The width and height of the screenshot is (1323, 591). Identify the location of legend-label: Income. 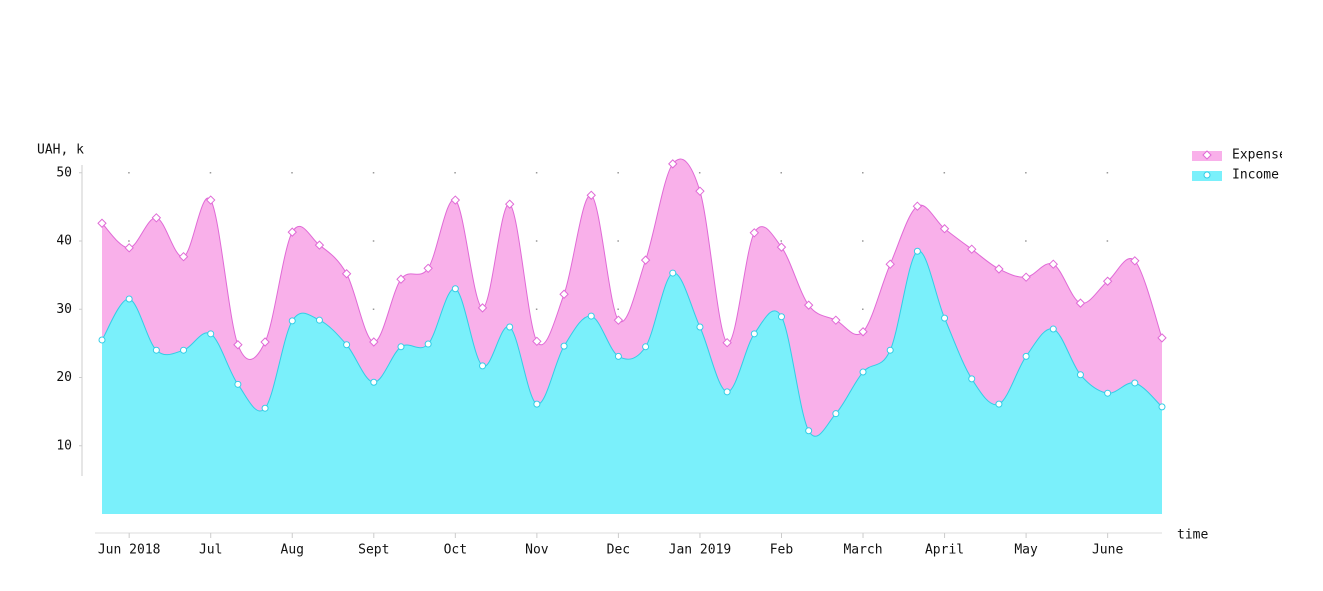
(1255, 175).